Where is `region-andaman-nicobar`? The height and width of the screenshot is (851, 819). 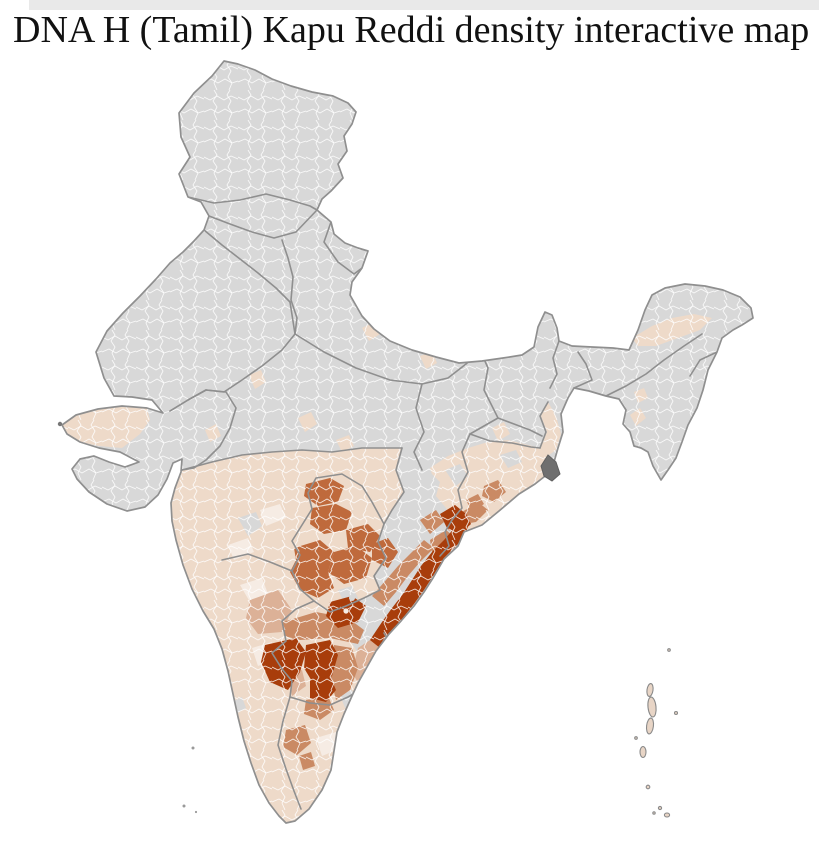 region-andaman-nicobar is located at coordinates (656, 733).